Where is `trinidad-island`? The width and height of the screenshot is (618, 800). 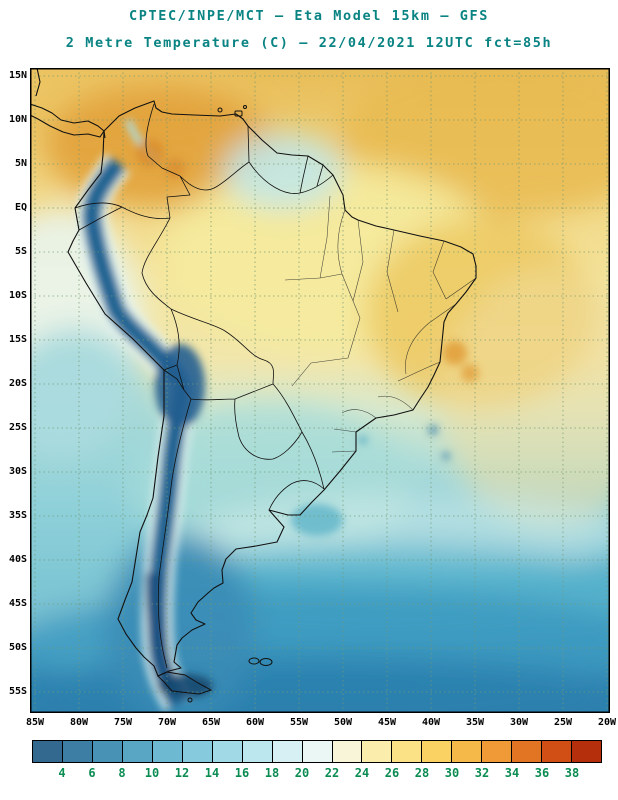 trinidad-island is located at coordinates (238, 113).